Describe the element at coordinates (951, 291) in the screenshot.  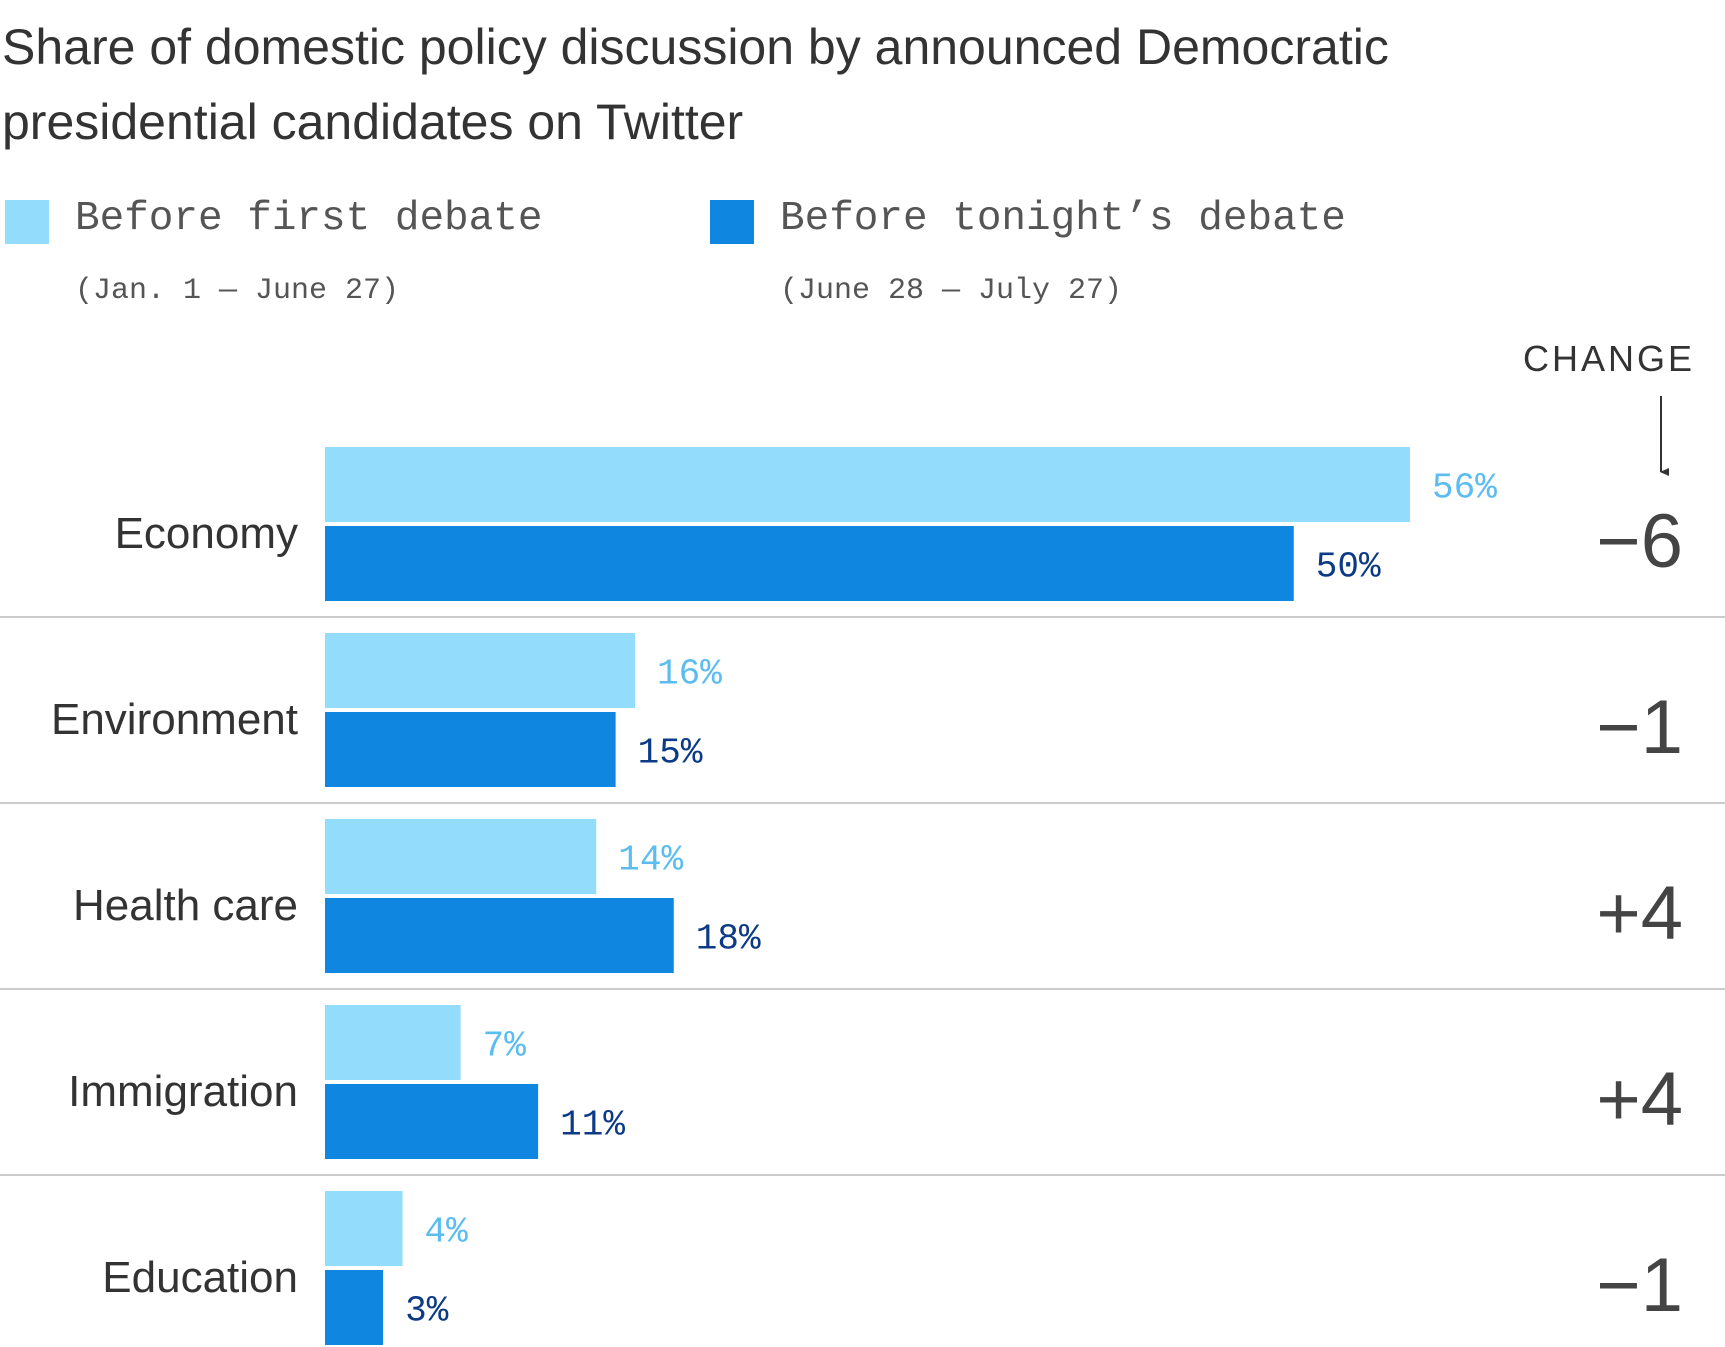
I see `legend-date-range: (June 28 — July 27)` at that location.